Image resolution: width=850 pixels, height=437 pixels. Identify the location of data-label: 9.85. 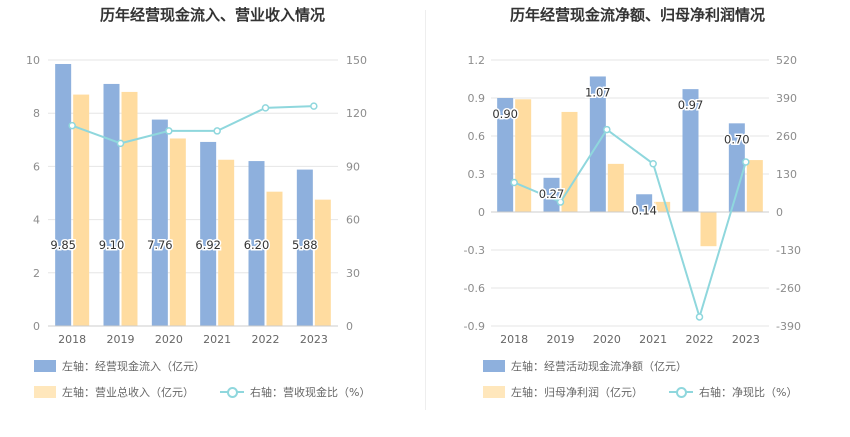
(63, 245).